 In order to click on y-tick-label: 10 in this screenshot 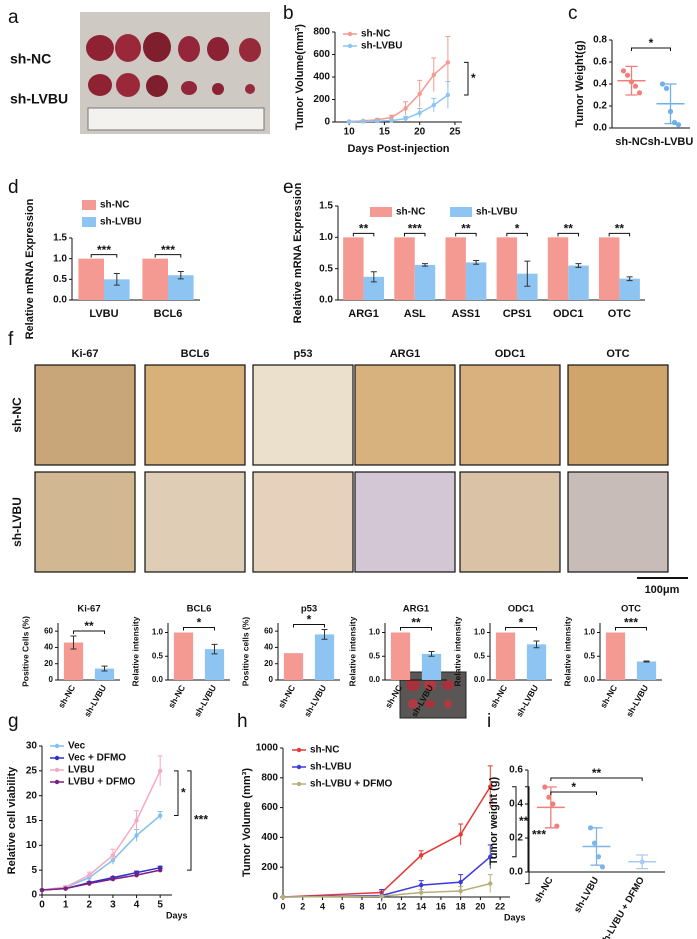, I will do `click(32, 845)`.